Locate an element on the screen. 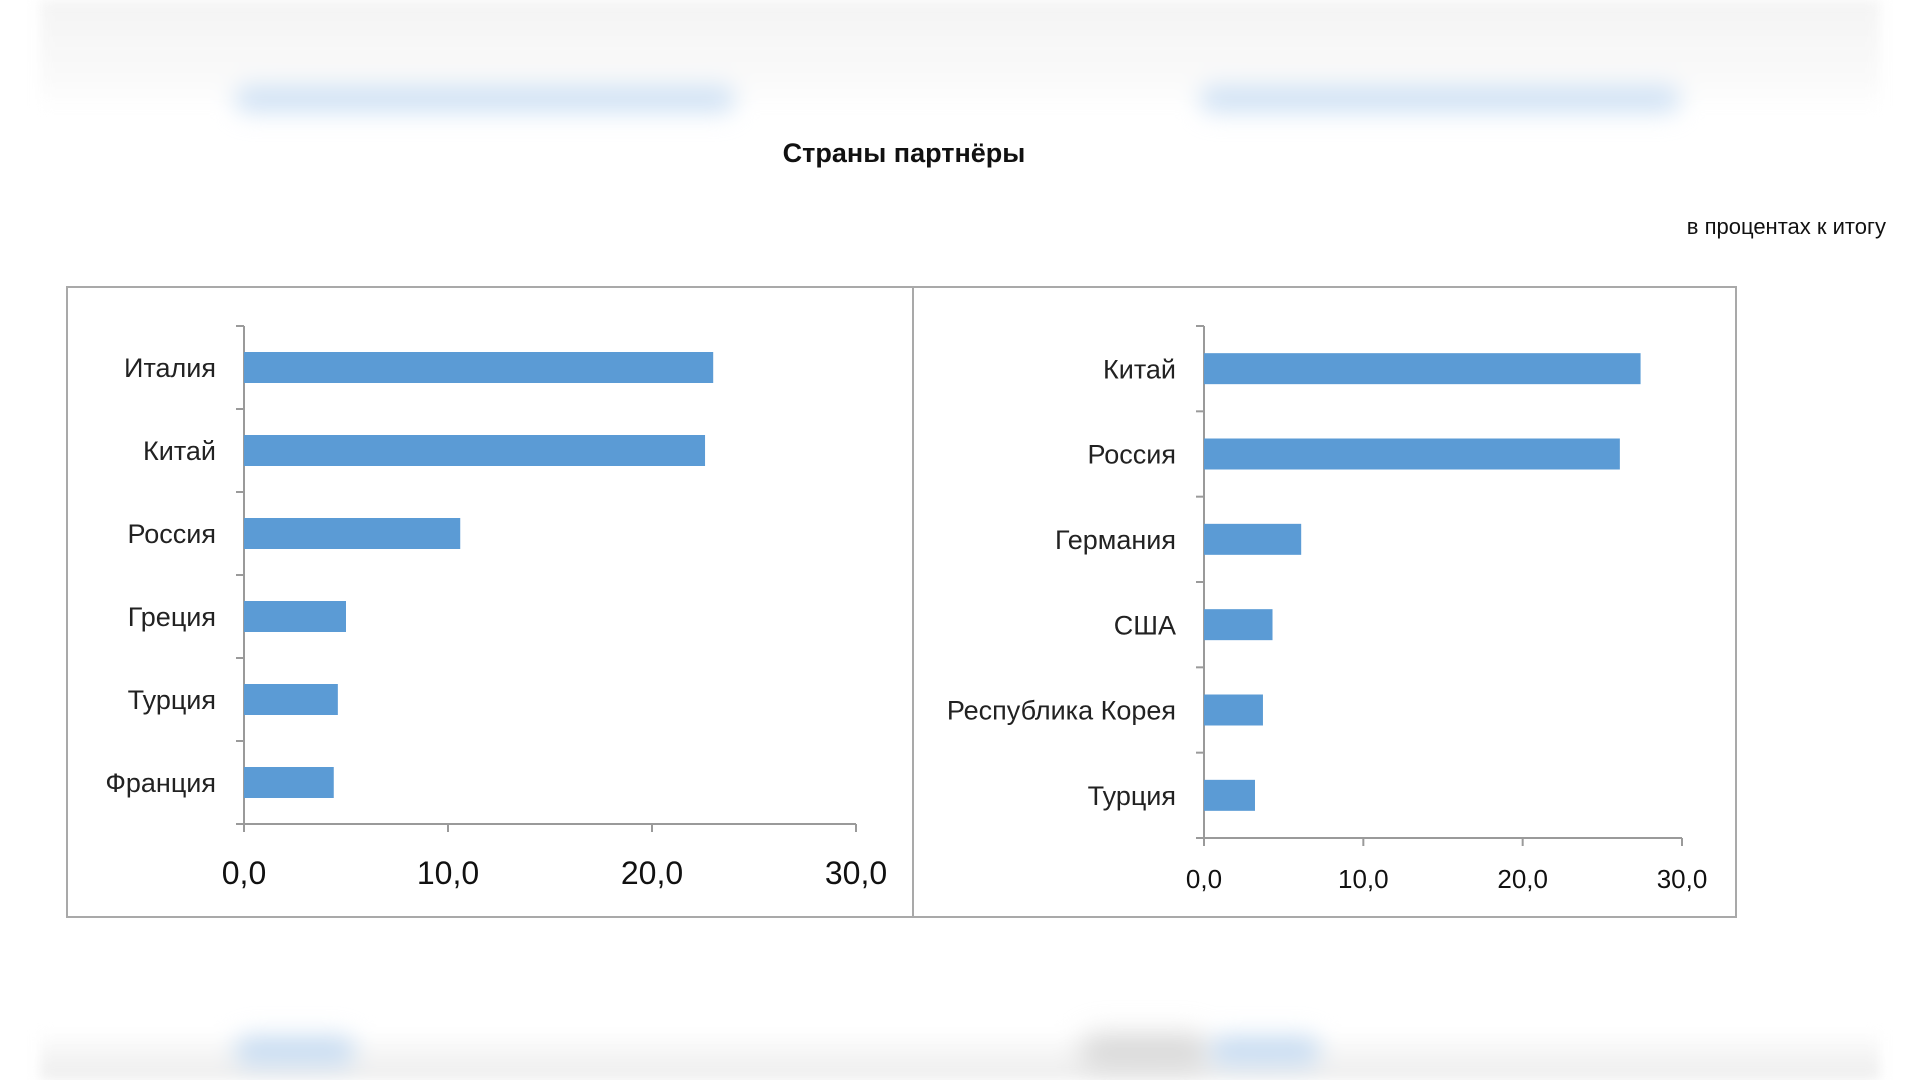 This screenshot has width=1920, height=1080. panel-divider is located at coordinates (913, 602).